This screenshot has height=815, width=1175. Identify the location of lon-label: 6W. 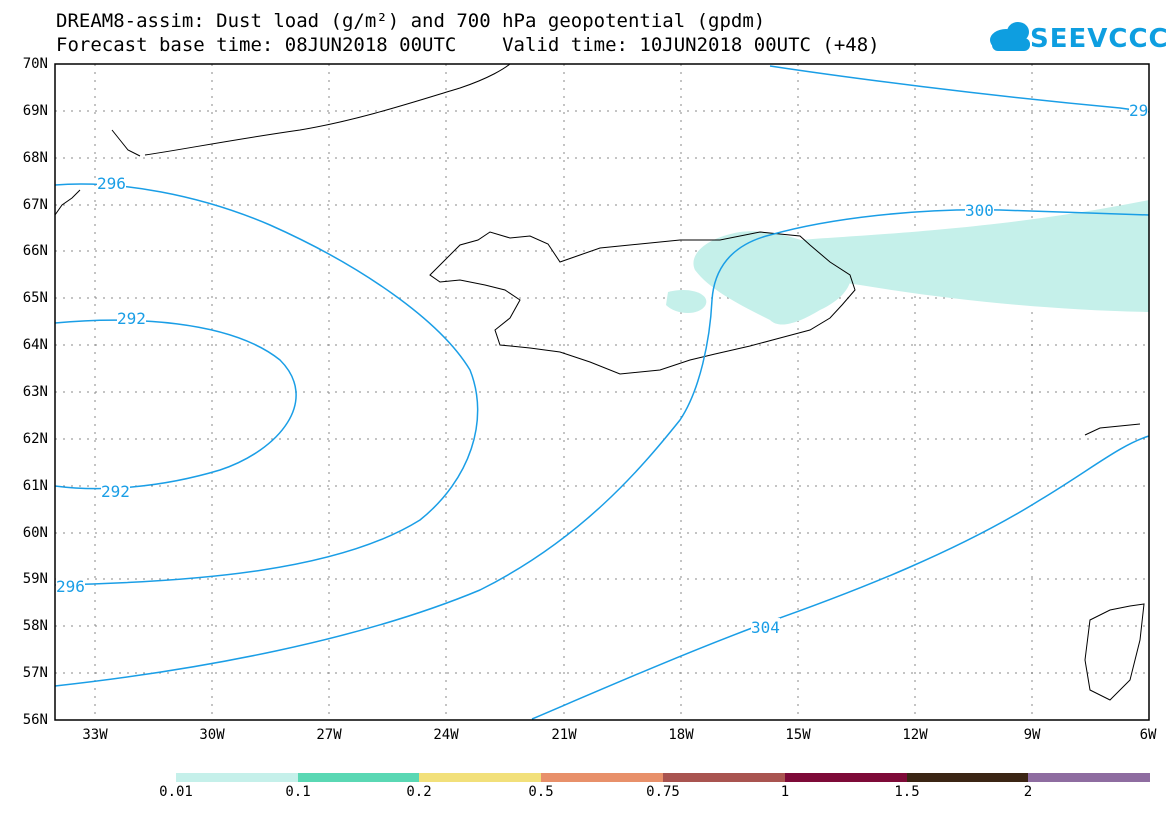
(1148, 735).